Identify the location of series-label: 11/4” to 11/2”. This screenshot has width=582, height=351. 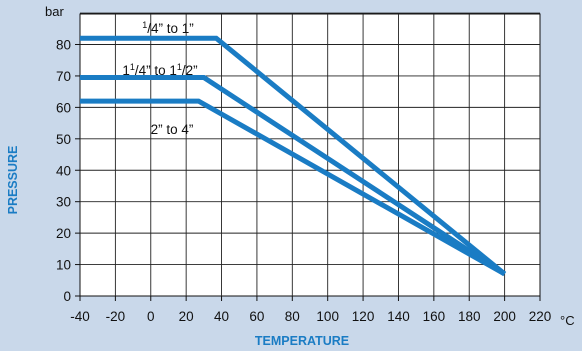
(159, 70).